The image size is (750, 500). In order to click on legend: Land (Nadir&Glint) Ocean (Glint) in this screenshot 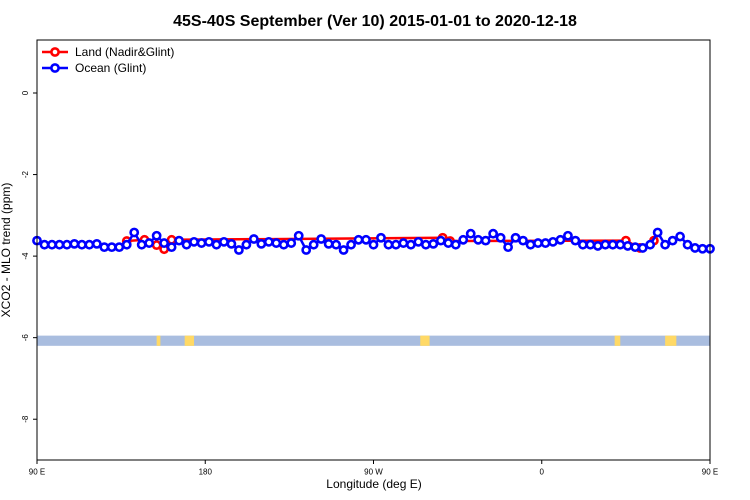, I will do `click(108, 60)`.